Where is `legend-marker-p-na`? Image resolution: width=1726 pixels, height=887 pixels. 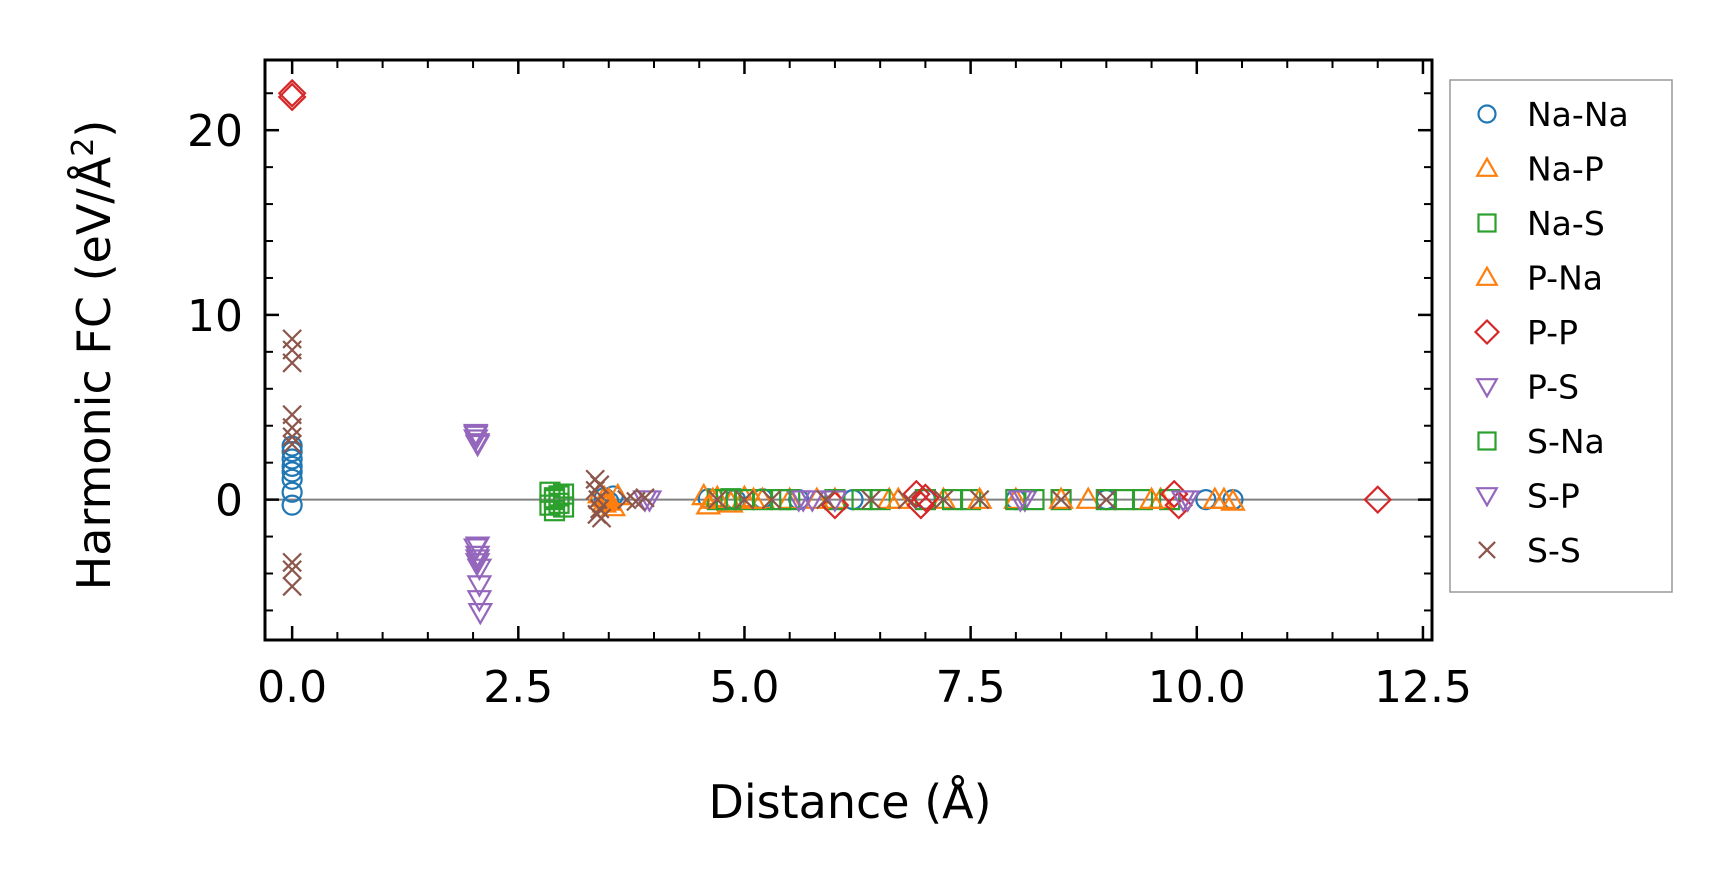 legend-marker-p-na is located at coordinates (1487, 275).